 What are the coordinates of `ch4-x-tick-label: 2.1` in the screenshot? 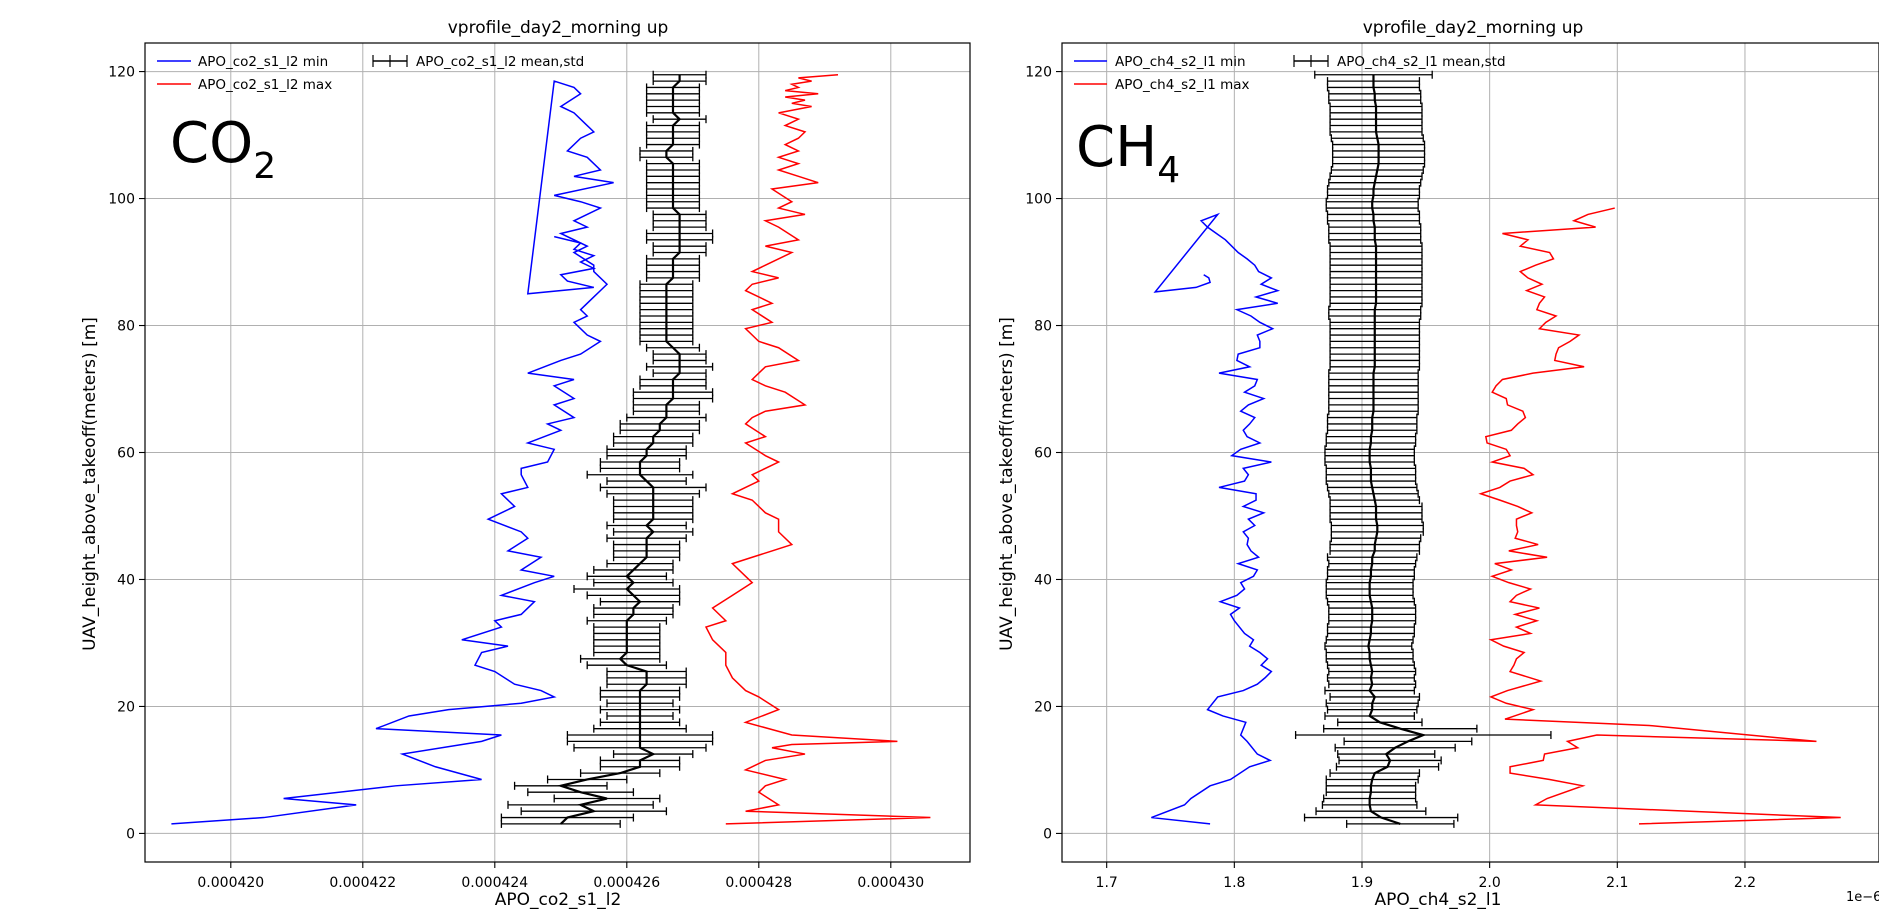 It's located at (1617, 883).